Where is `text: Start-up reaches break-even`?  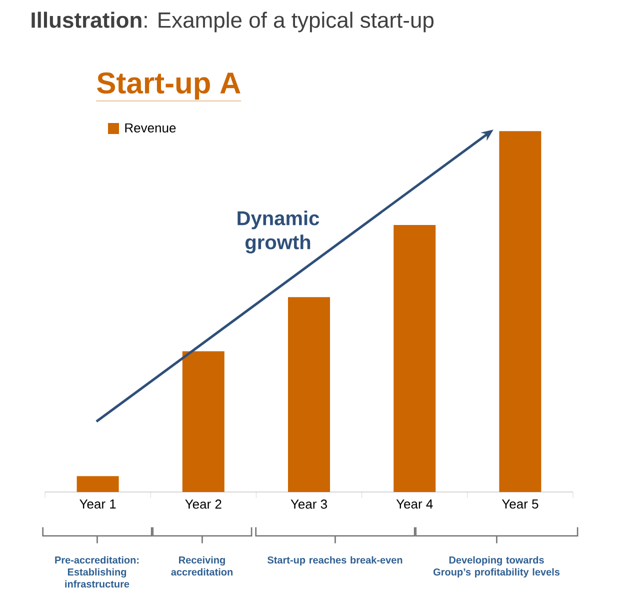 text: Start-up reaches break-even is located at coordinates (334, 561).